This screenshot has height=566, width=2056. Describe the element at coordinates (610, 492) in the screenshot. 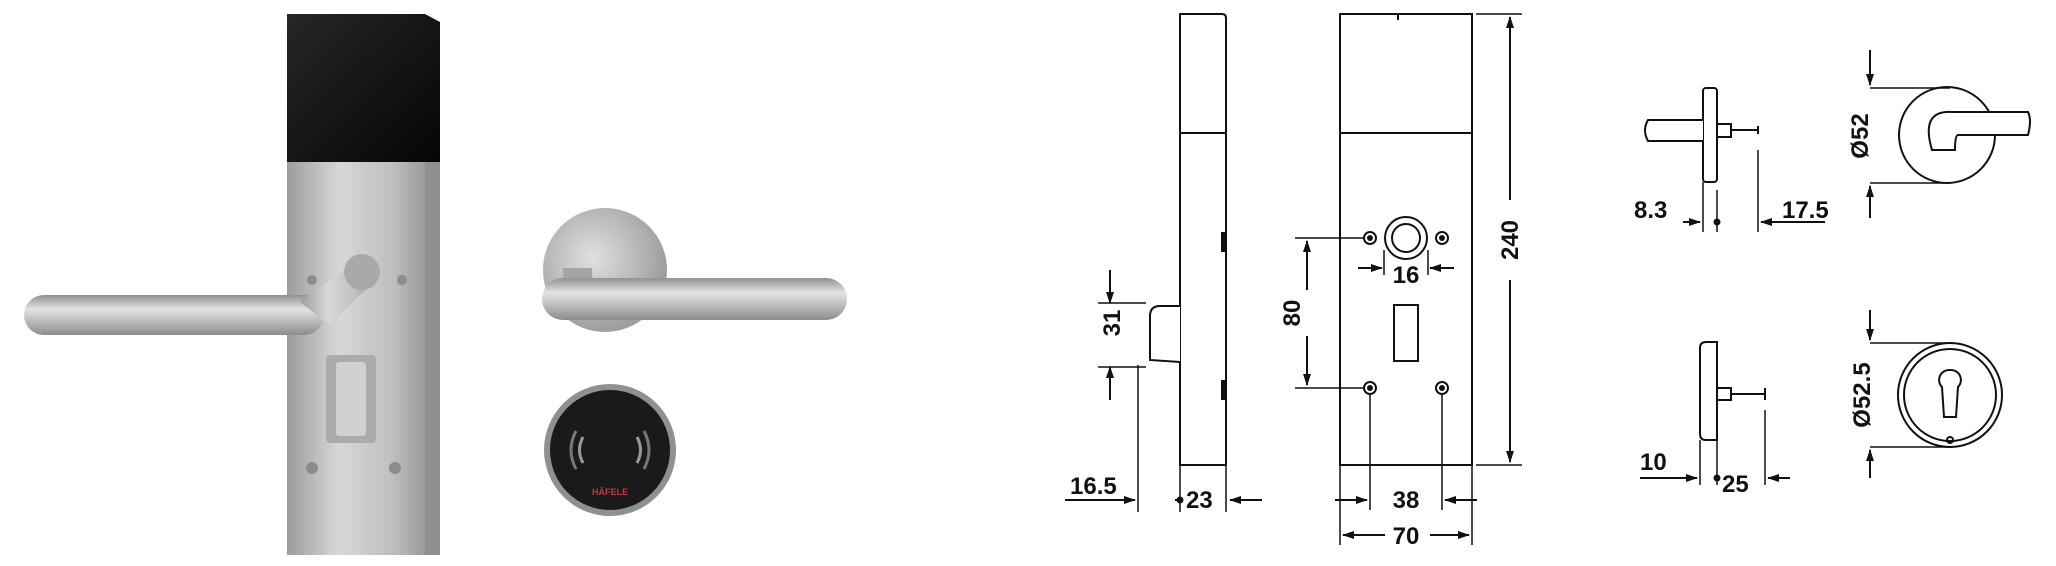

I see `reader-brand-logo: HÄFELE` at that location.